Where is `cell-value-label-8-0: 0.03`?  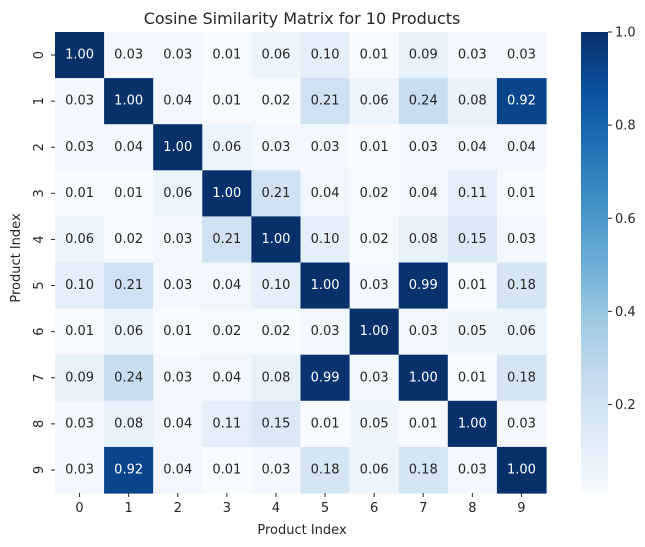
cell-value-label-8-0: 0.03 is located at coordinates (79, 423).